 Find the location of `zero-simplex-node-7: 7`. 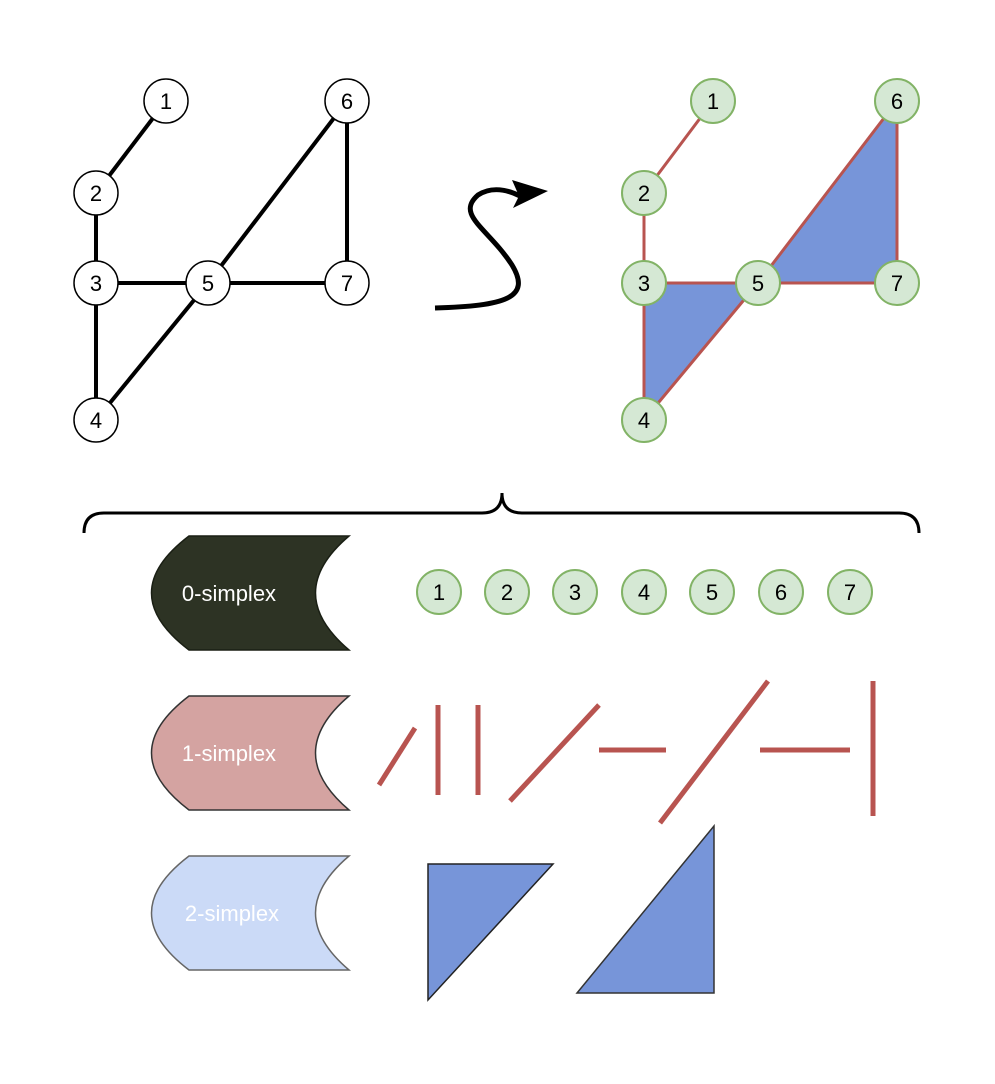

zero-simplex-node-7: 7 is located at coordinates (850, 592).